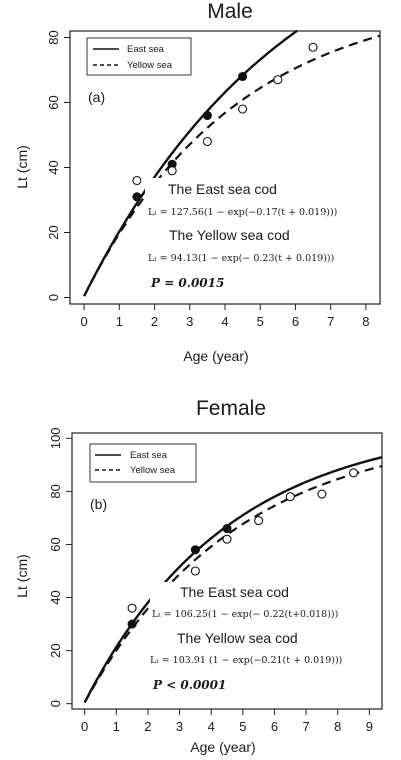  What do you see at coordinates (245, 614) in the screenshot?
I see `panel-b-east-equation: Lₜ = 106.25(1 − exp(− 0.22(t+0.018)))` at bounding box center [245, 614].